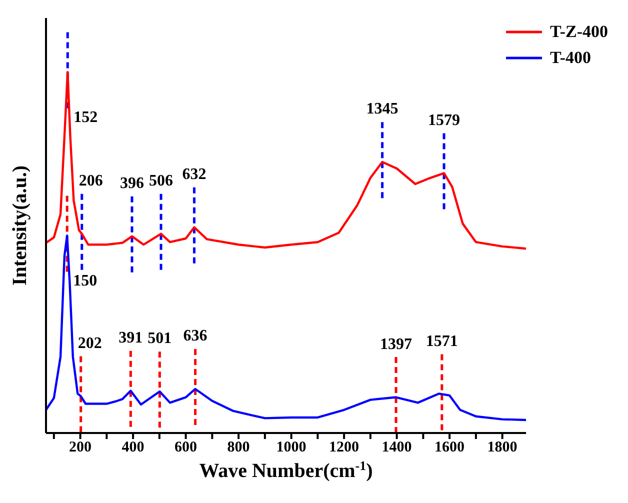 The height and width of the screenshot is (503, 628). Describe the element at coordinates (382, 109) in the screenshot. I see `ref-line-label: 1345` at that location.